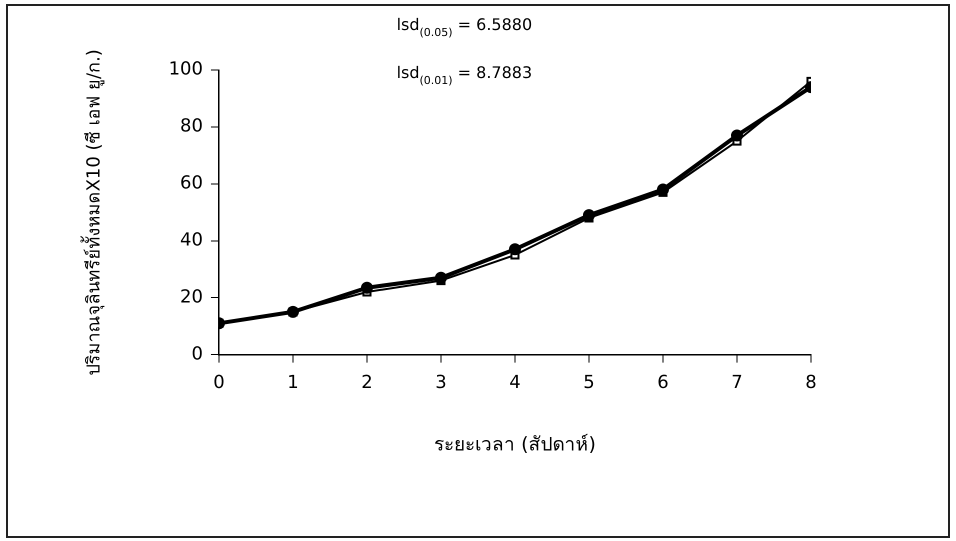 This screenshot has width=956, height=541. Describe the element at coordinates (191, 297) in the screenshot. I see `y-tick-label: 20` at that location.